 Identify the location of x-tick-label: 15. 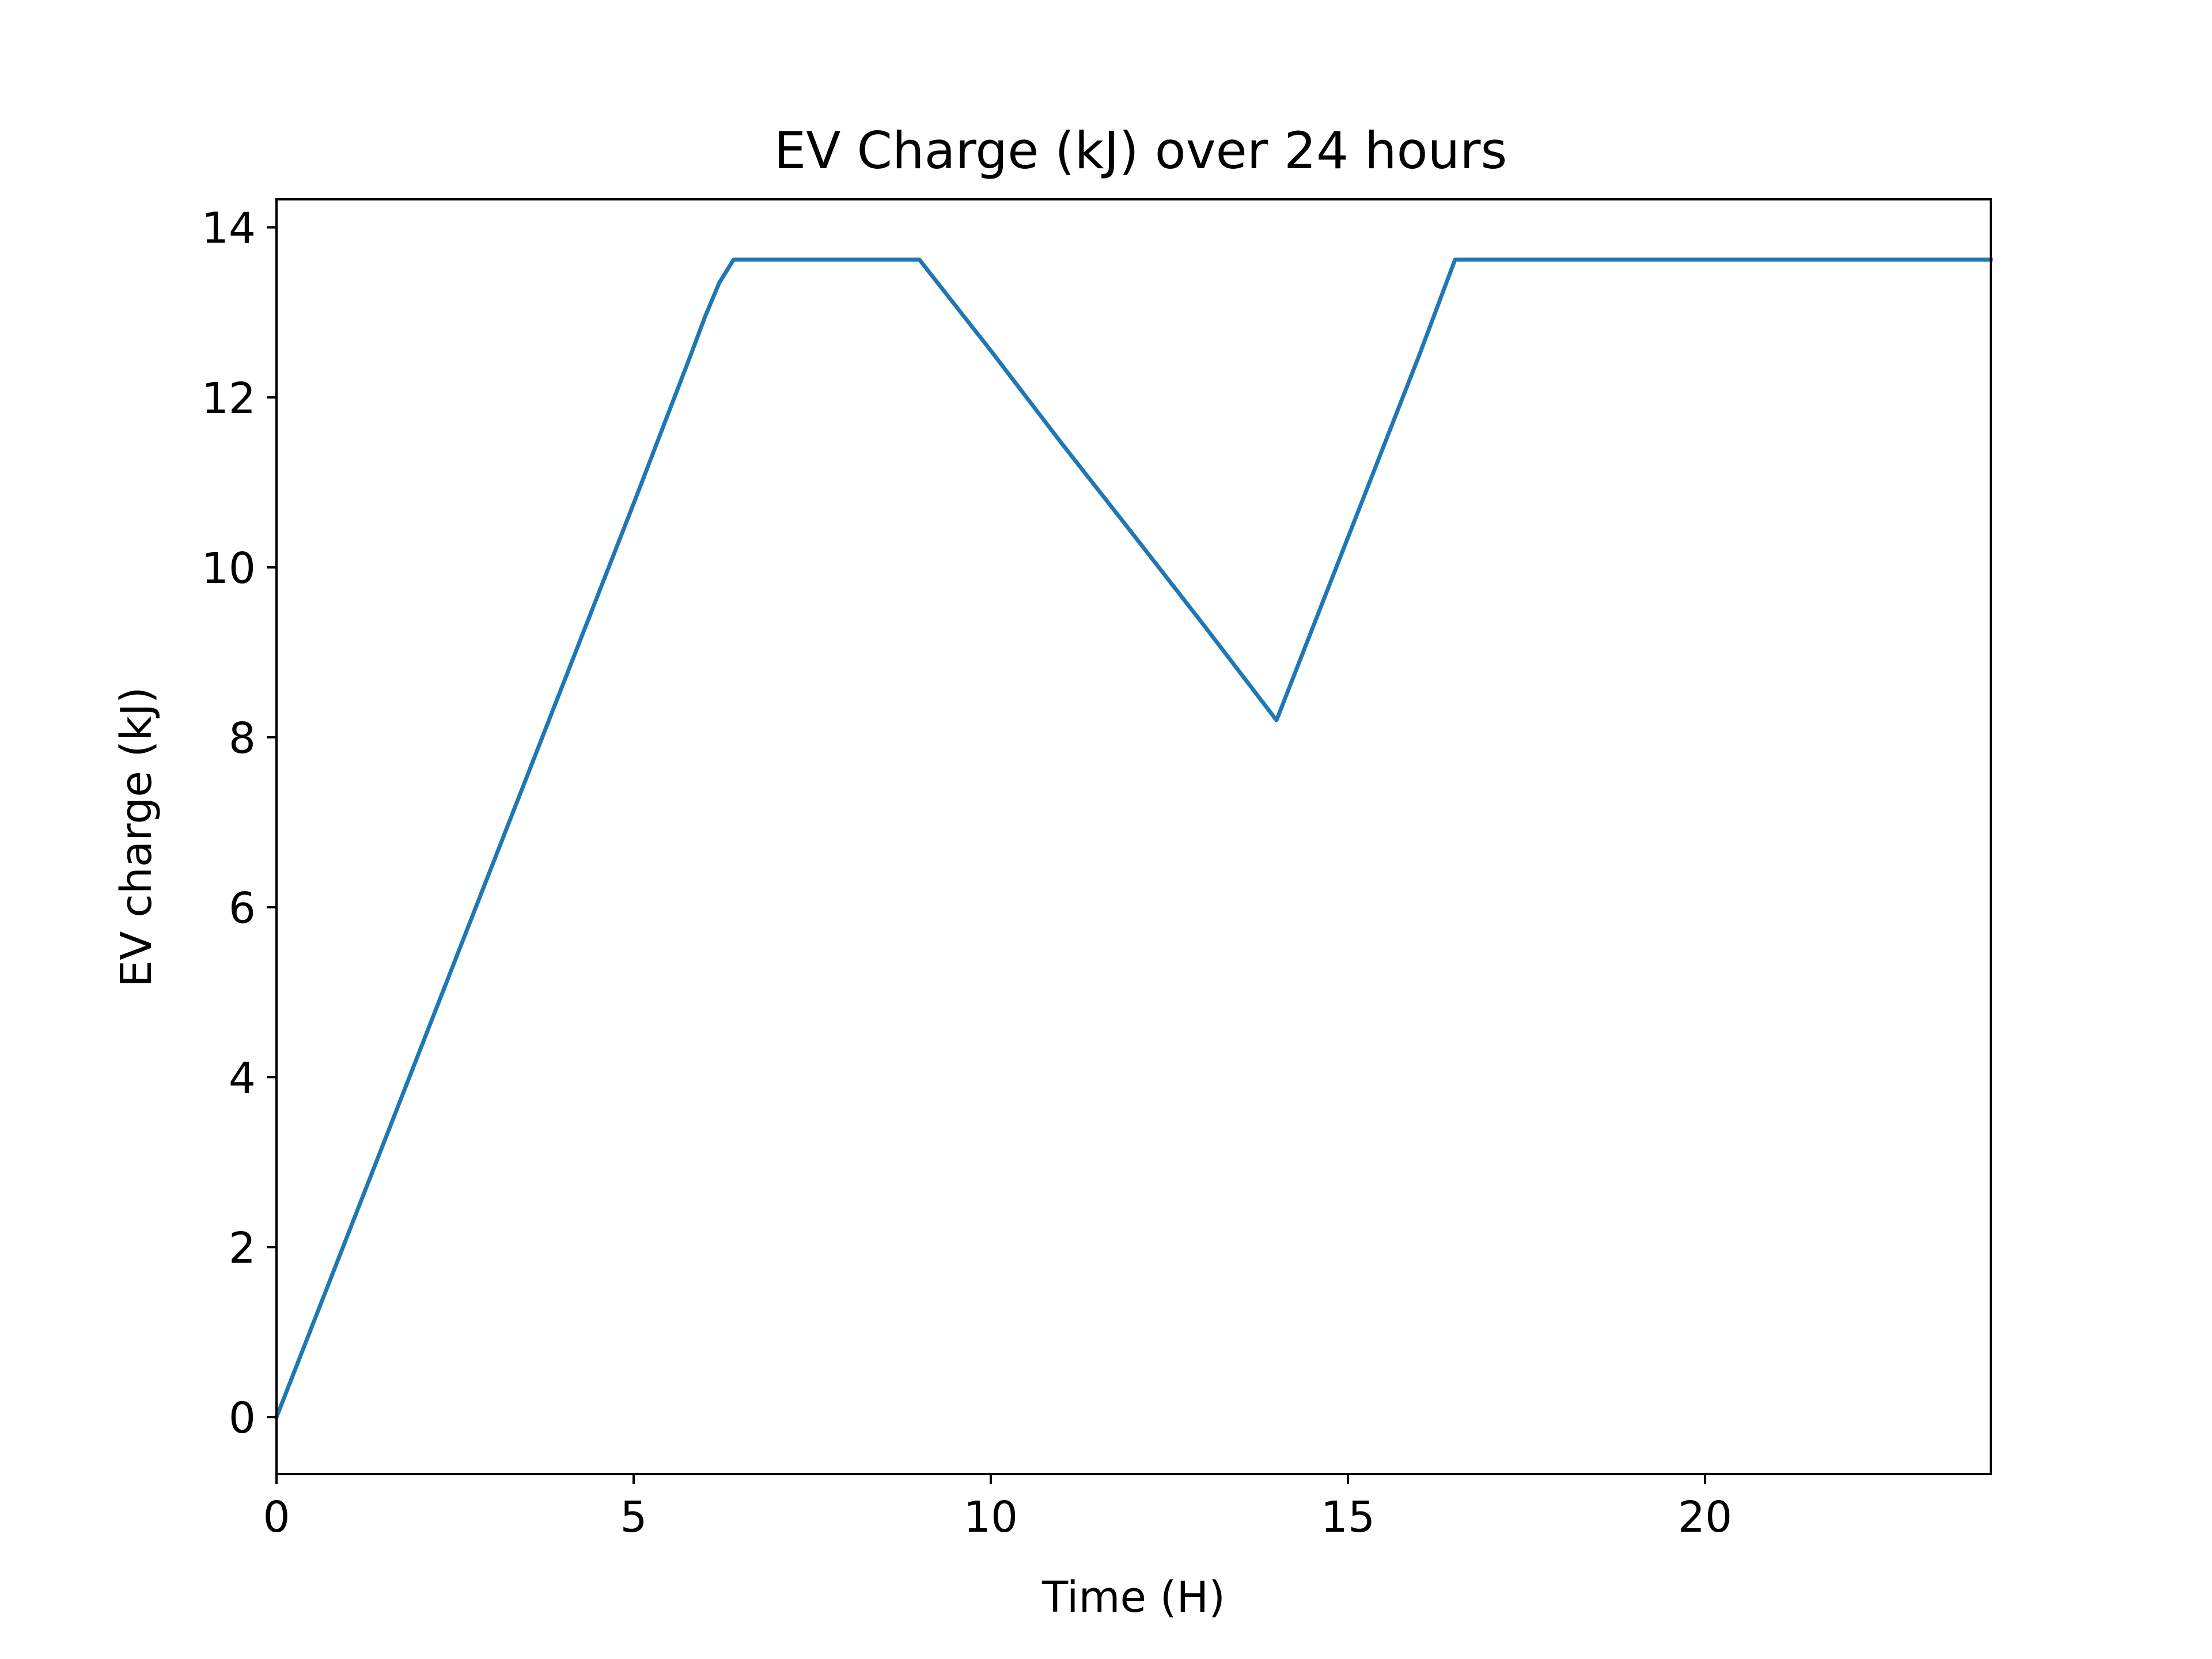
(1348, 1517).